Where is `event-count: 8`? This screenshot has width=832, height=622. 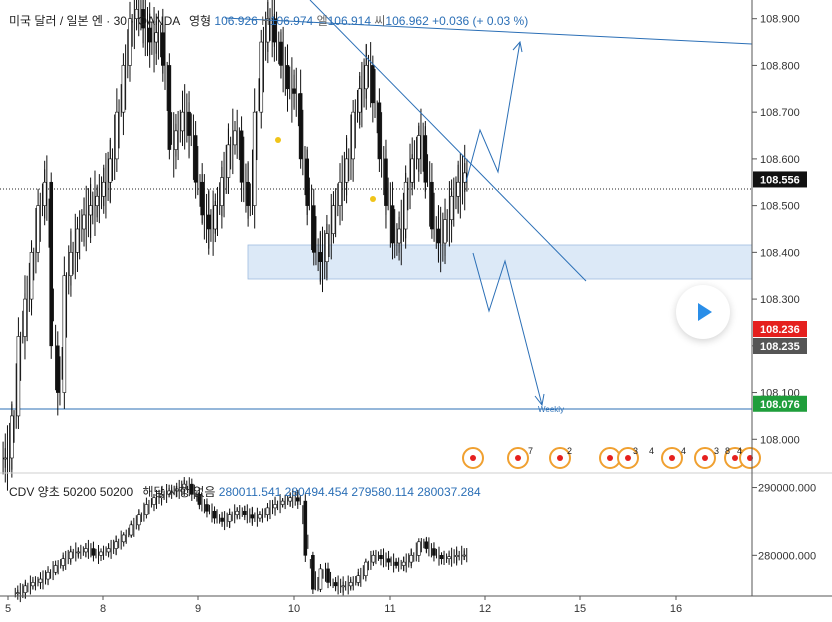
event-count: 8 is located at coordinates (727, 451).